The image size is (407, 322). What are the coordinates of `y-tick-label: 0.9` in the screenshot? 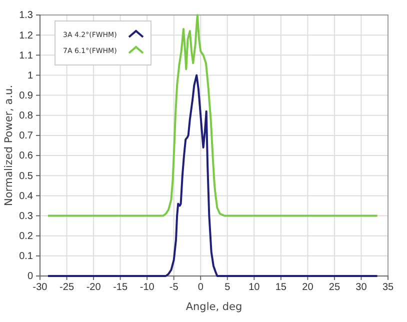 It's located at (26, 96).